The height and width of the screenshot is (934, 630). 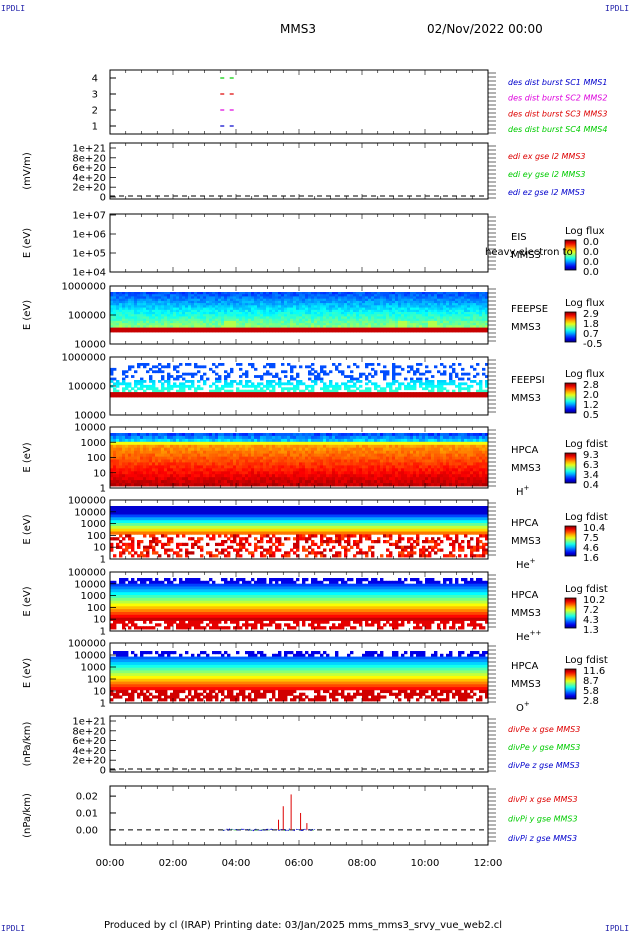 I want to click on hpca-he2-cbar-tick: 10.2, so click(x=594, y=600).